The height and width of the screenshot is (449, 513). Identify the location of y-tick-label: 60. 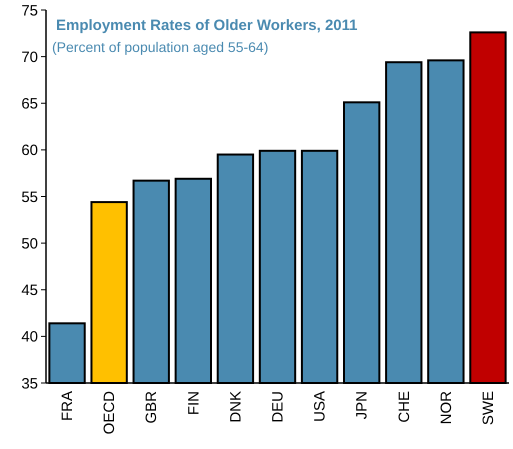
(29, 151).